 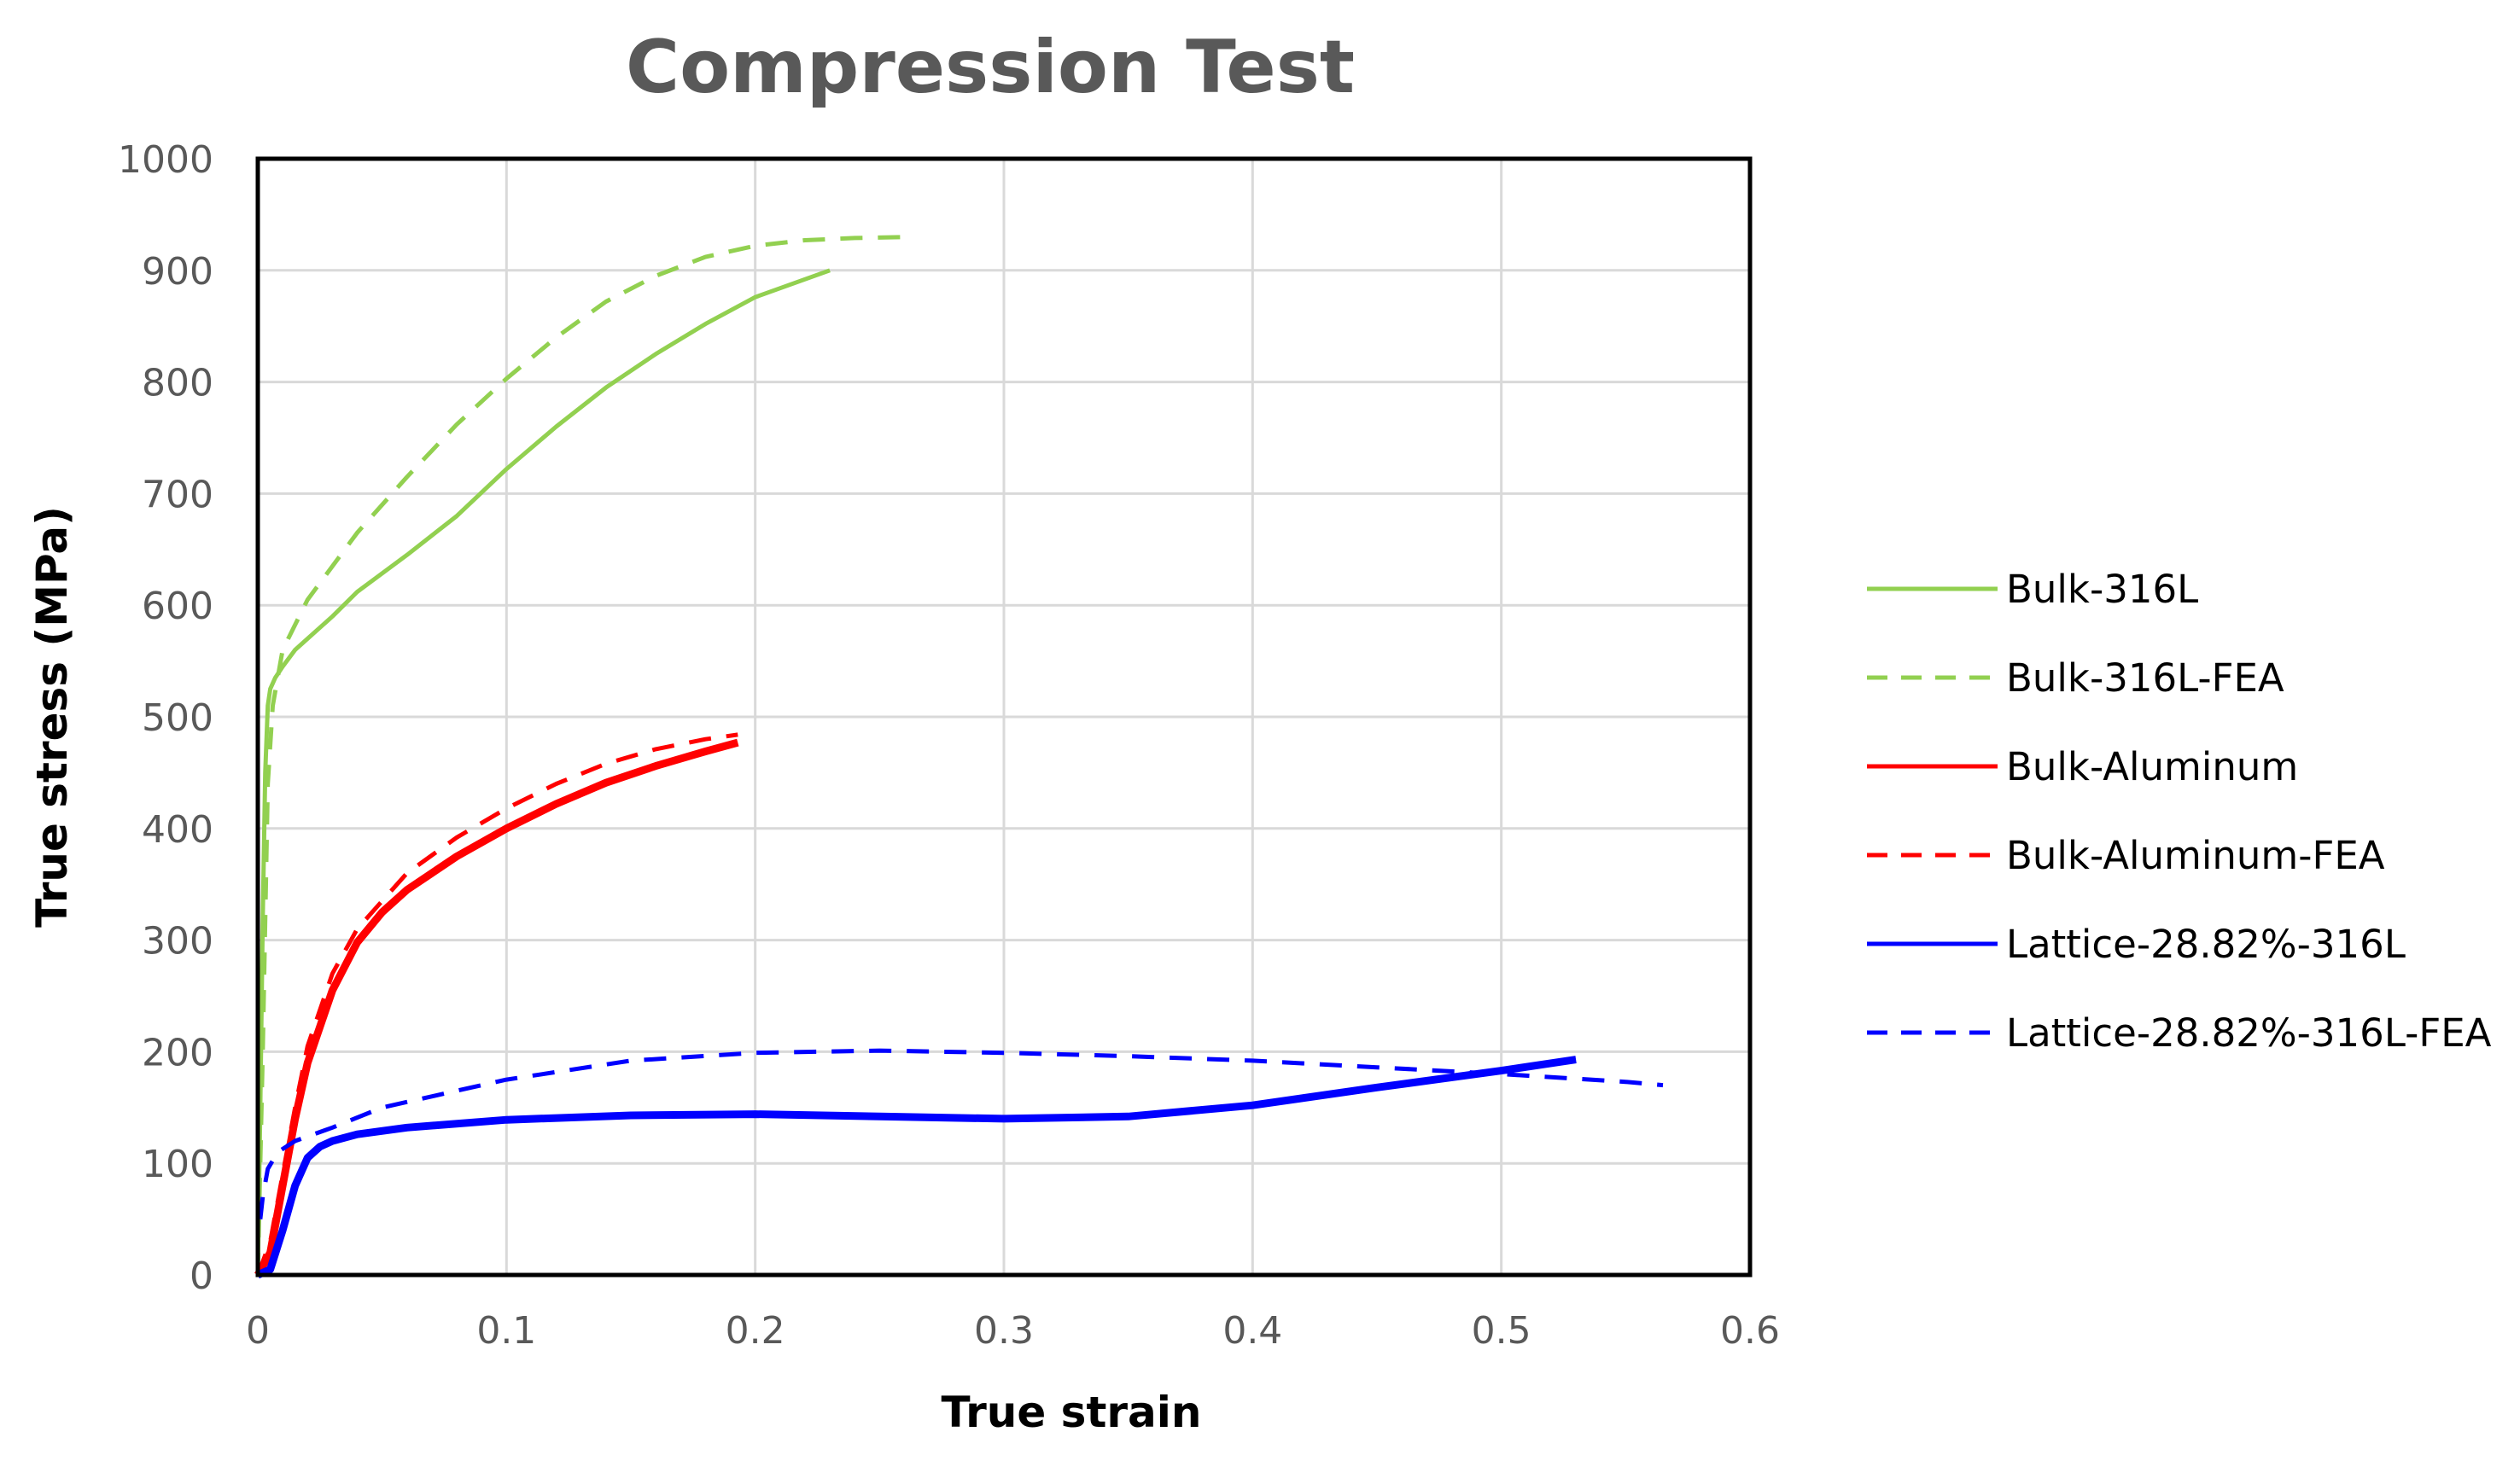 I want to click on y-tick-label: 300, so click(x=177, y=941).